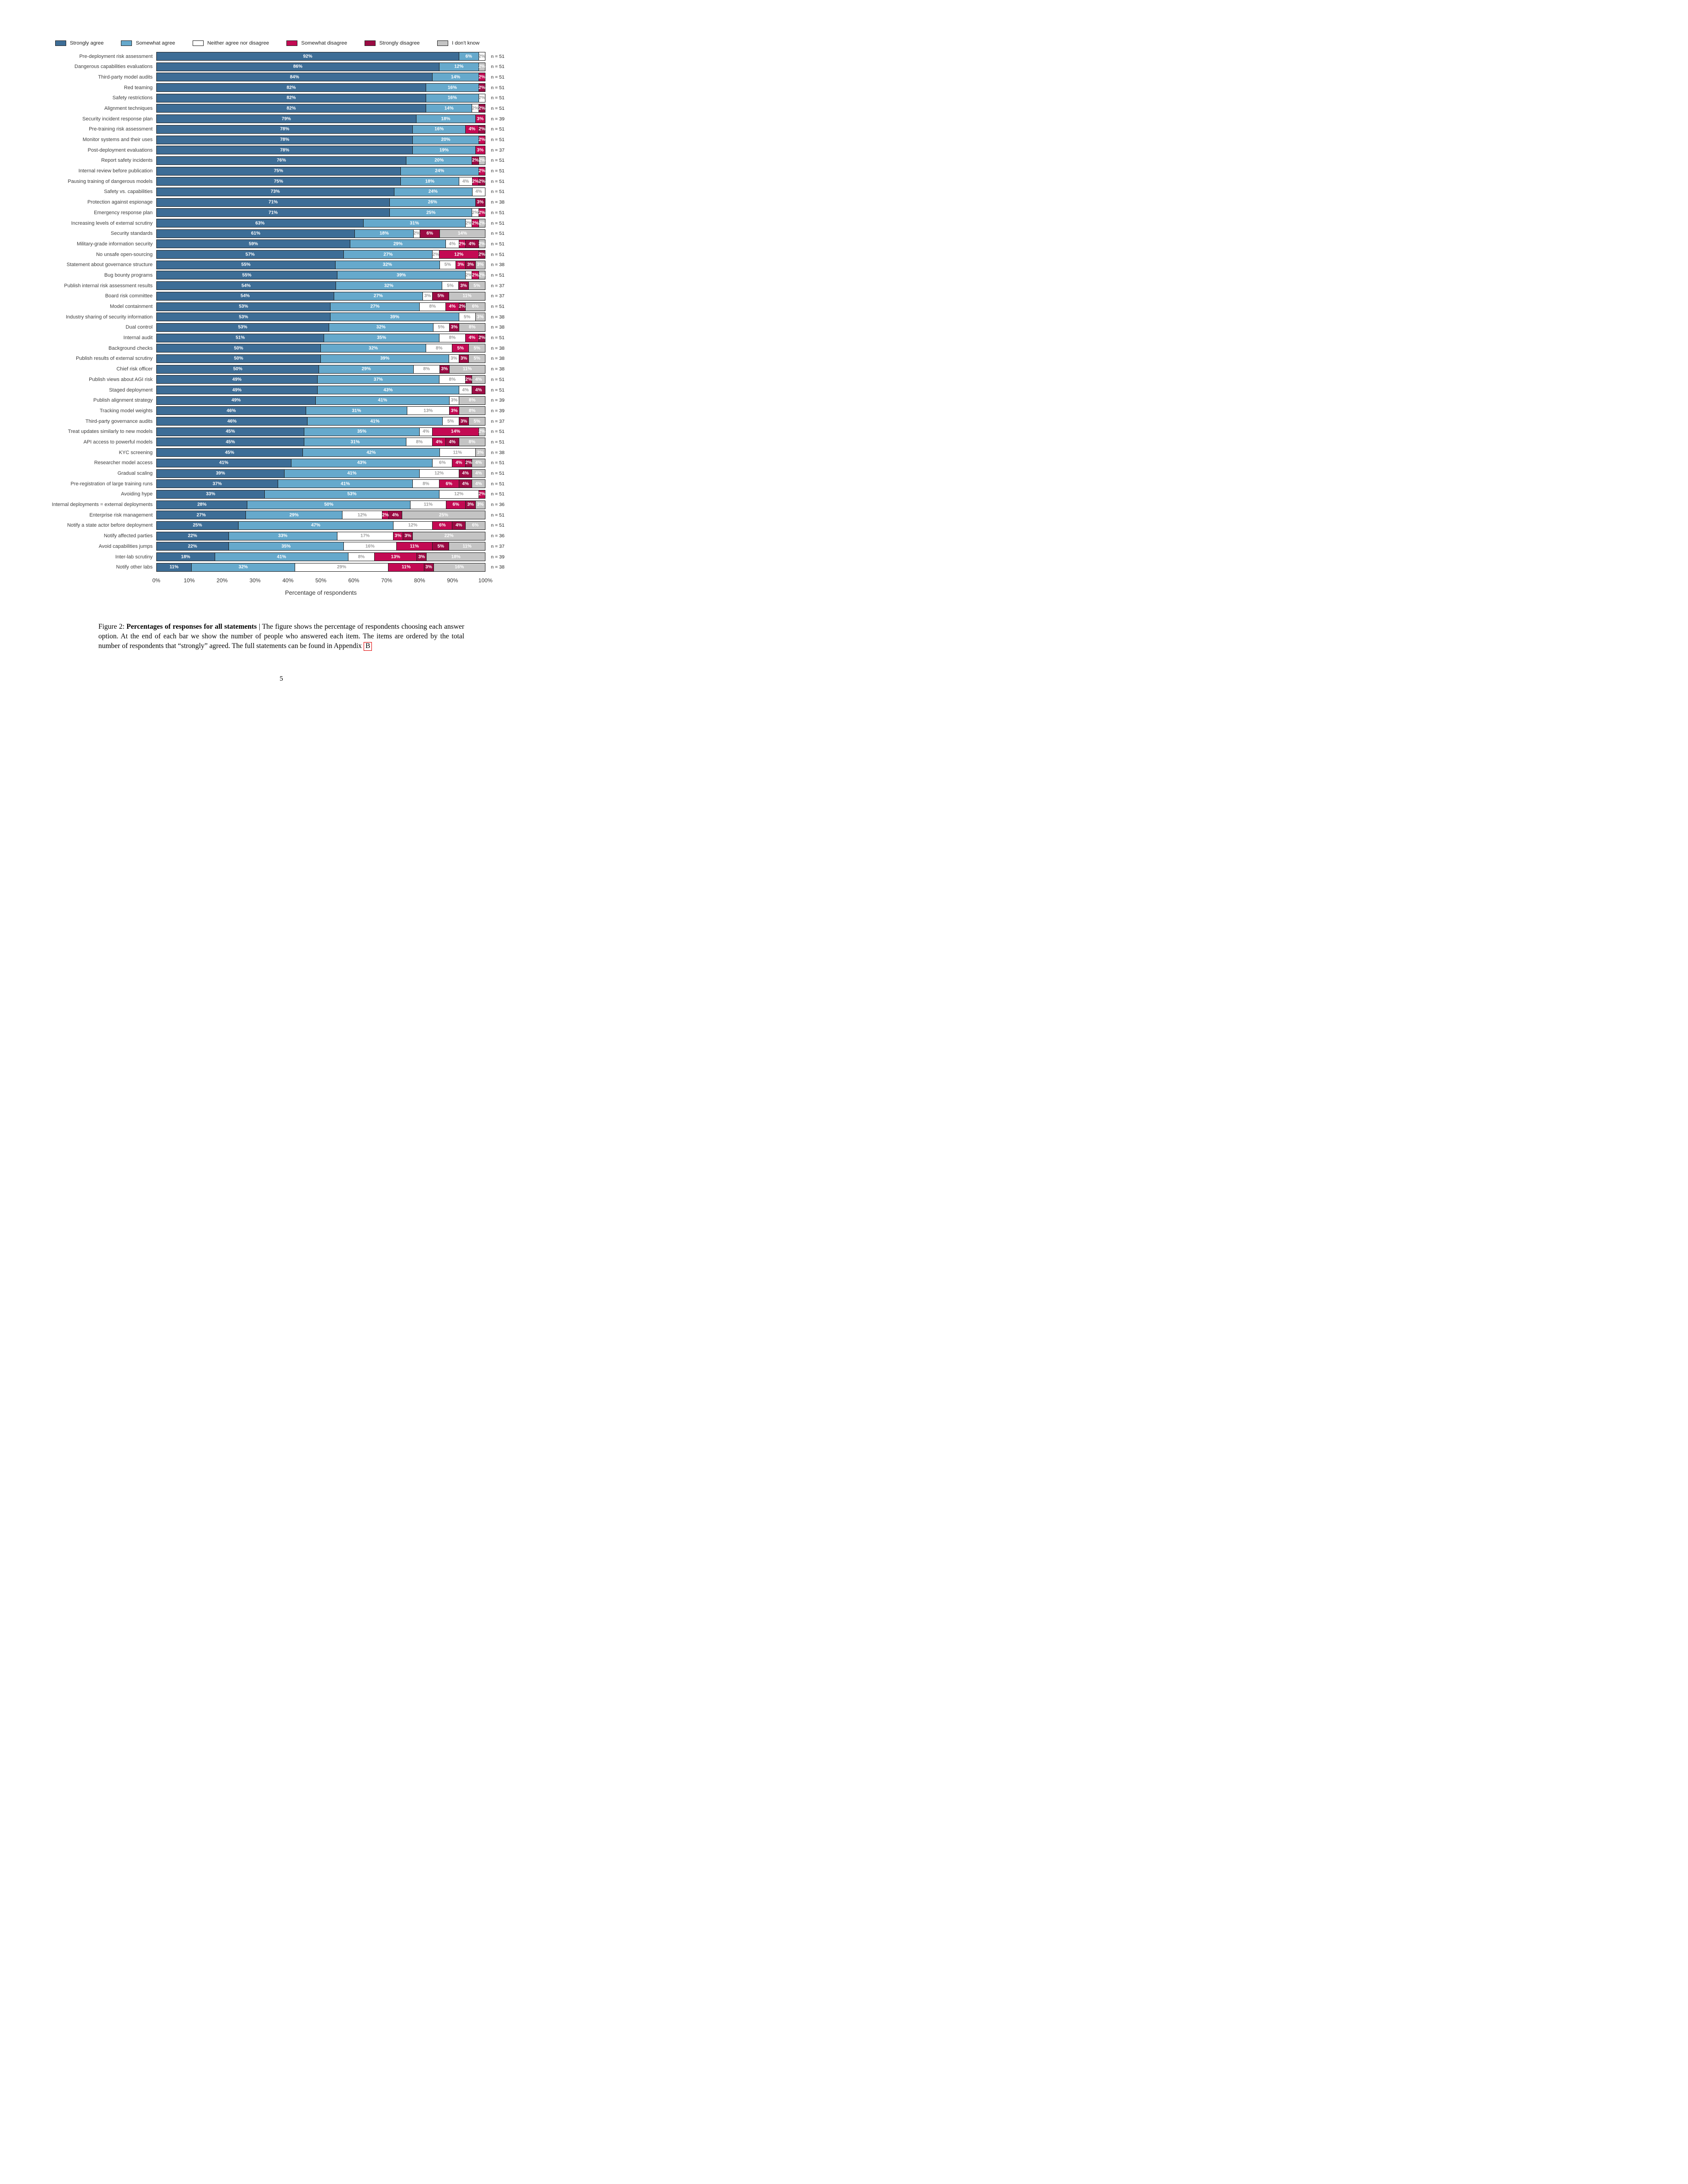 This screenshot has height=2184, width=1688. What do you see at coordinates (480, 264) in the screenshot?
I see `segment-dont-know: 3%` at bounding box center [480, 264].